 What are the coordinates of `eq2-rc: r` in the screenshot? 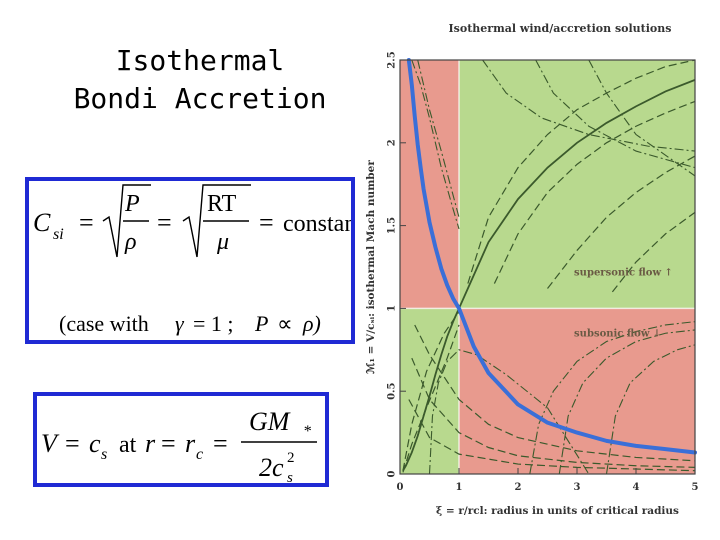 It's located at (190, 443).